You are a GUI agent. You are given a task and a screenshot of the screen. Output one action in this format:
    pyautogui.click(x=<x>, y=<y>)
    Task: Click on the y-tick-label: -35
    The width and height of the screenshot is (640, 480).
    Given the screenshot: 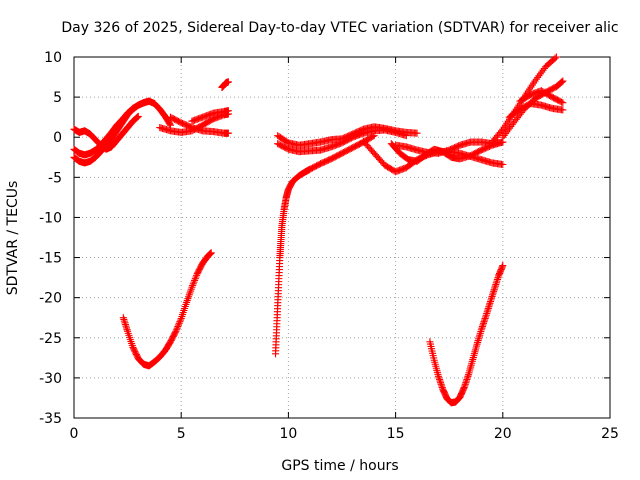 What is the action you would take?
    pyautogui.click(x=50, y=419)
    